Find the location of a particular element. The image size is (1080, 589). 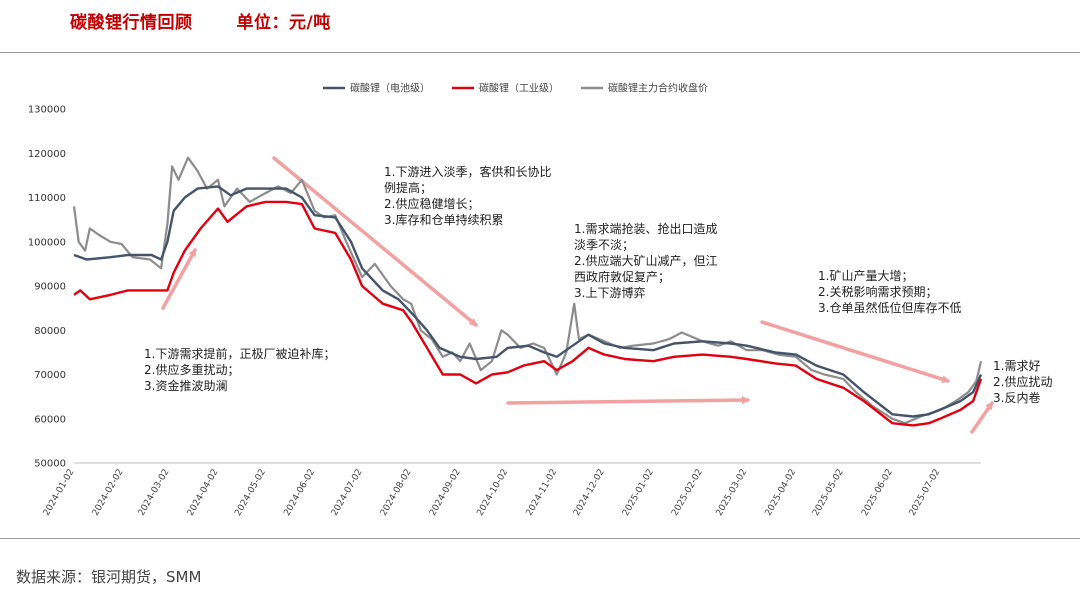

x-tick-label: 2024-11-02 is located at coordinates (542, 493).